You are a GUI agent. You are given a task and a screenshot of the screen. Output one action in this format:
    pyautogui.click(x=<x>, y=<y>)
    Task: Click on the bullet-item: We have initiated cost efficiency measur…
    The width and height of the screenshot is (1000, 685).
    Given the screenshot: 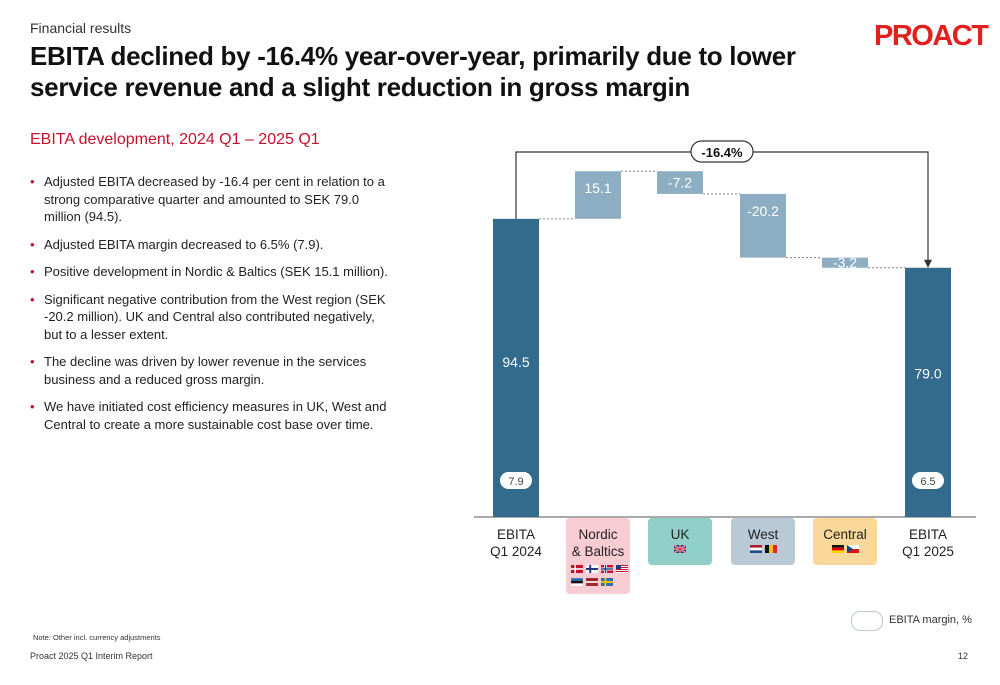 What is the action you would take?
    pyautogui.click(x=212, y=415)
    